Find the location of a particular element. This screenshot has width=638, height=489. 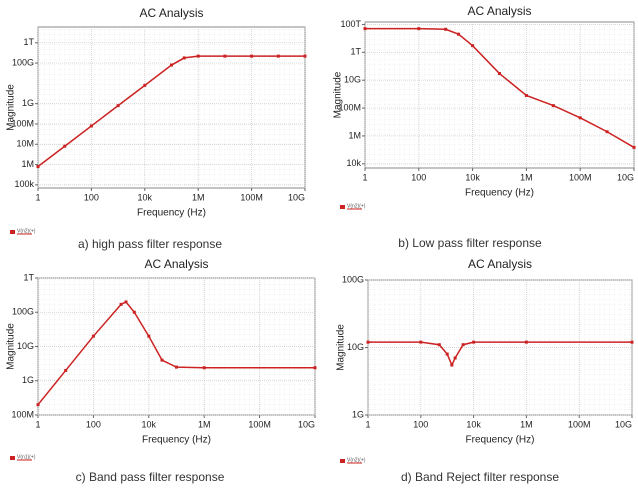

y-tick-label: 100T is located at coordinates (350, 24).